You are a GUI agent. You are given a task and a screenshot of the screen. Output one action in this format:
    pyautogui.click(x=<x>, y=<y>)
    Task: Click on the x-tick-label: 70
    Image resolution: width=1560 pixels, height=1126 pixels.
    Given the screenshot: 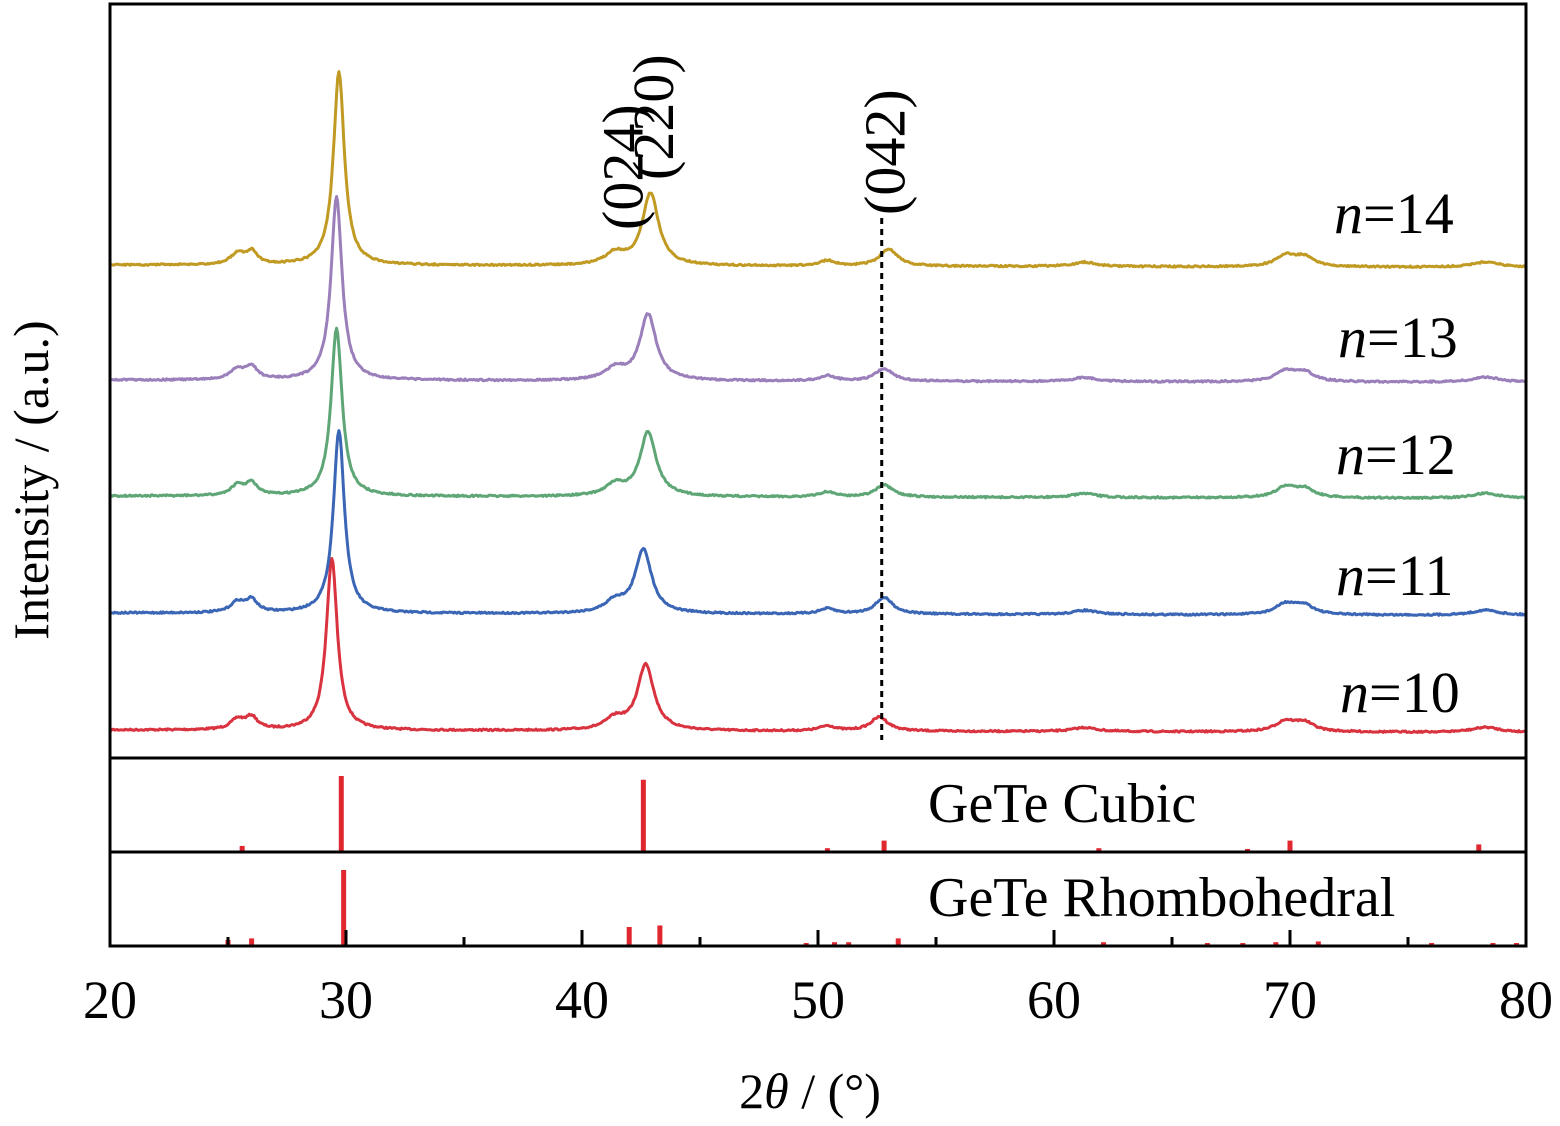 What is the action you would take?
    pyautogui.click(x=1290, y=1000)
    